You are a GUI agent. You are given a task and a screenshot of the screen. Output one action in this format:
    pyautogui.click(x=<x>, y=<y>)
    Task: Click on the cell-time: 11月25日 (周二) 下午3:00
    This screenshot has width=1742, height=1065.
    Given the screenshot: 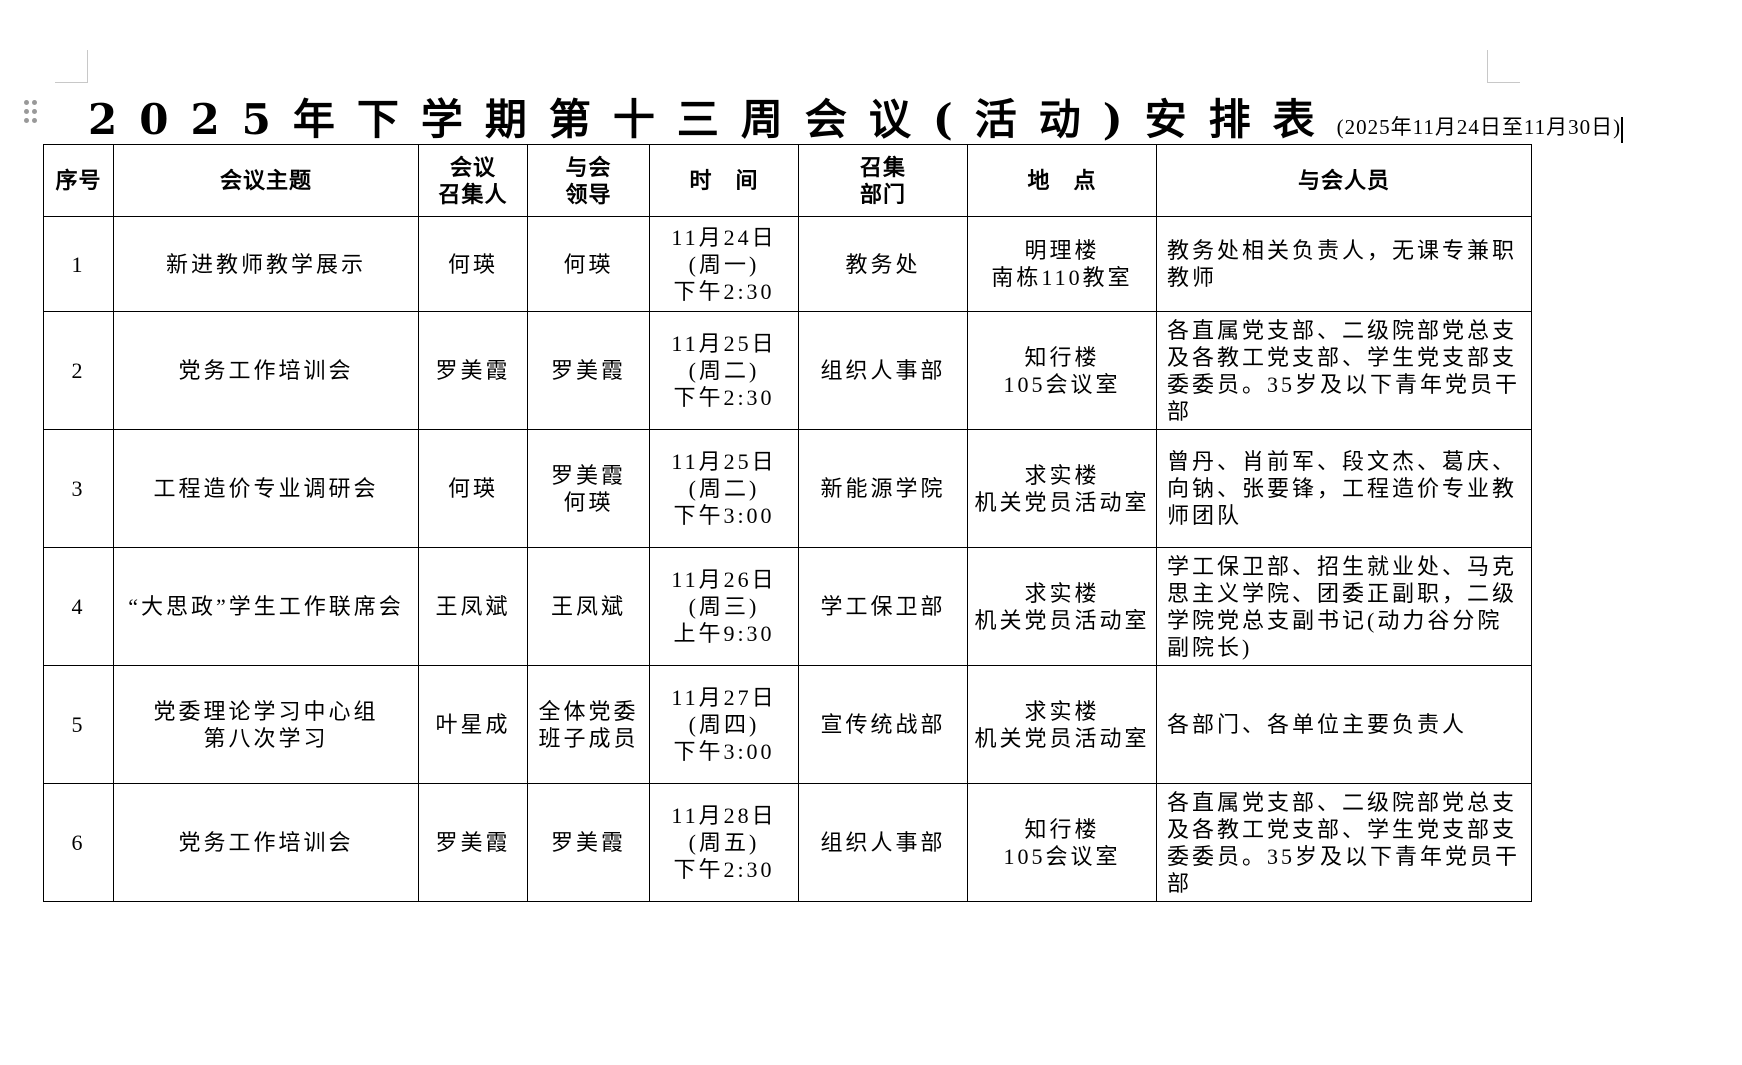 What is the action you would take?
    pyautogui.click(x=724, y=488)
    